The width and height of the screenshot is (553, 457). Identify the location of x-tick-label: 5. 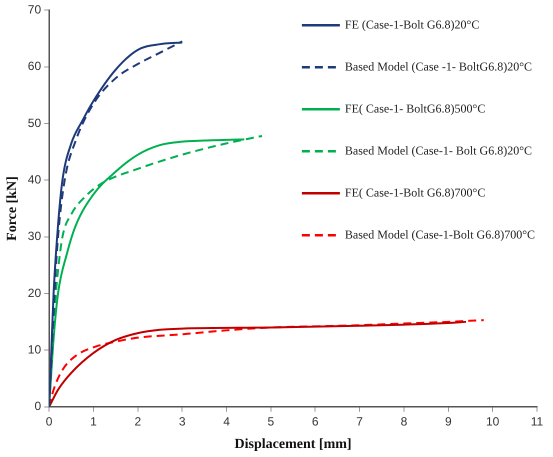
(271, 421).